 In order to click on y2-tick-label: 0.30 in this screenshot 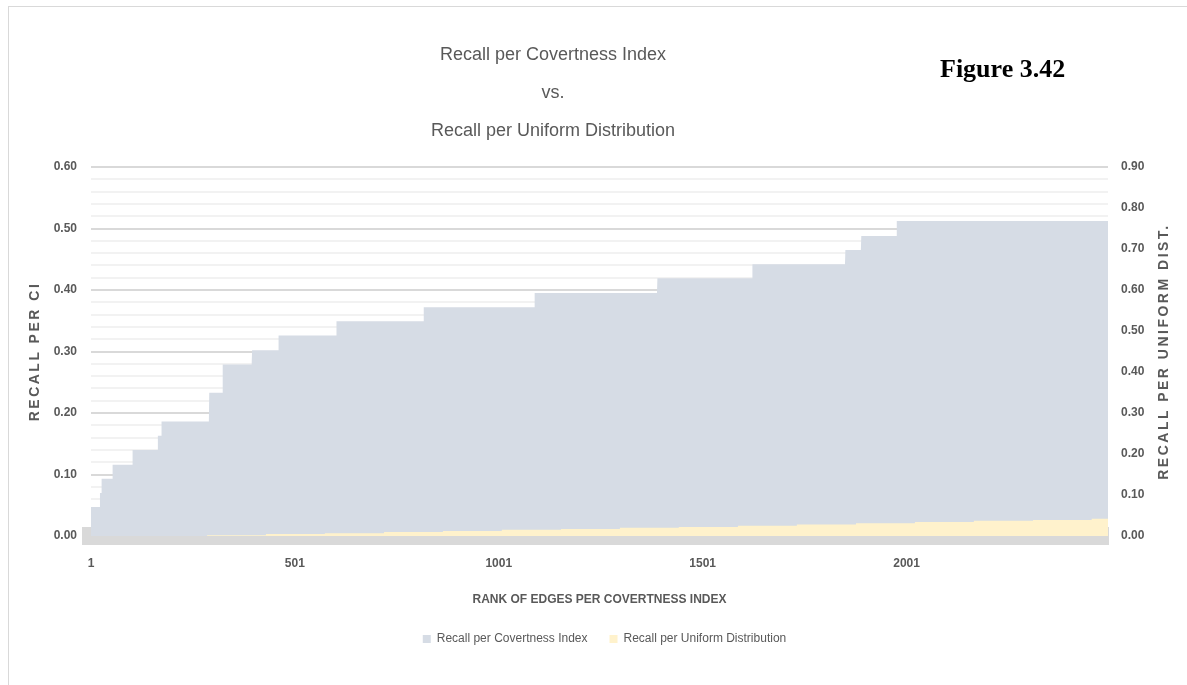, I will do `click(1133, 412)`.